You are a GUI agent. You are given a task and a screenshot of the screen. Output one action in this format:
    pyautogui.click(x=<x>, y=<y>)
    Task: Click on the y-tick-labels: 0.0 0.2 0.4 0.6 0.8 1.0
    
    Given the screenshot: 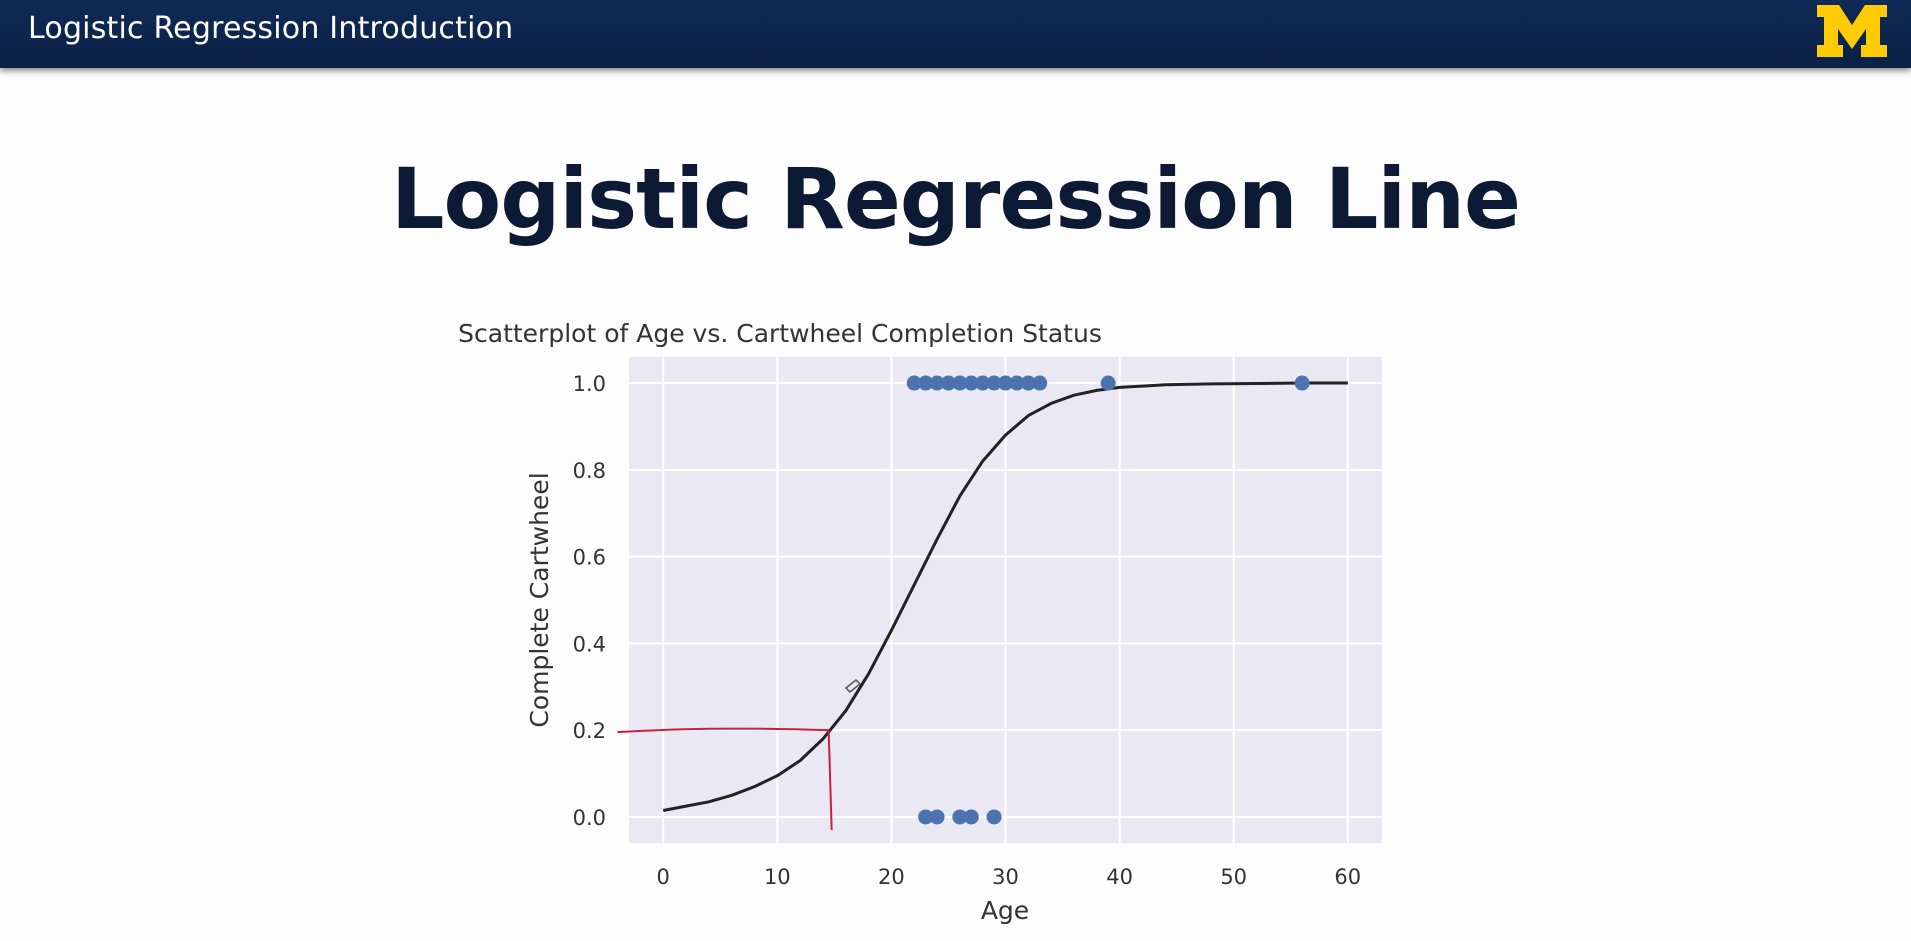 What is the action you would take?
    pyautogui.click(x=589, y=601)
    